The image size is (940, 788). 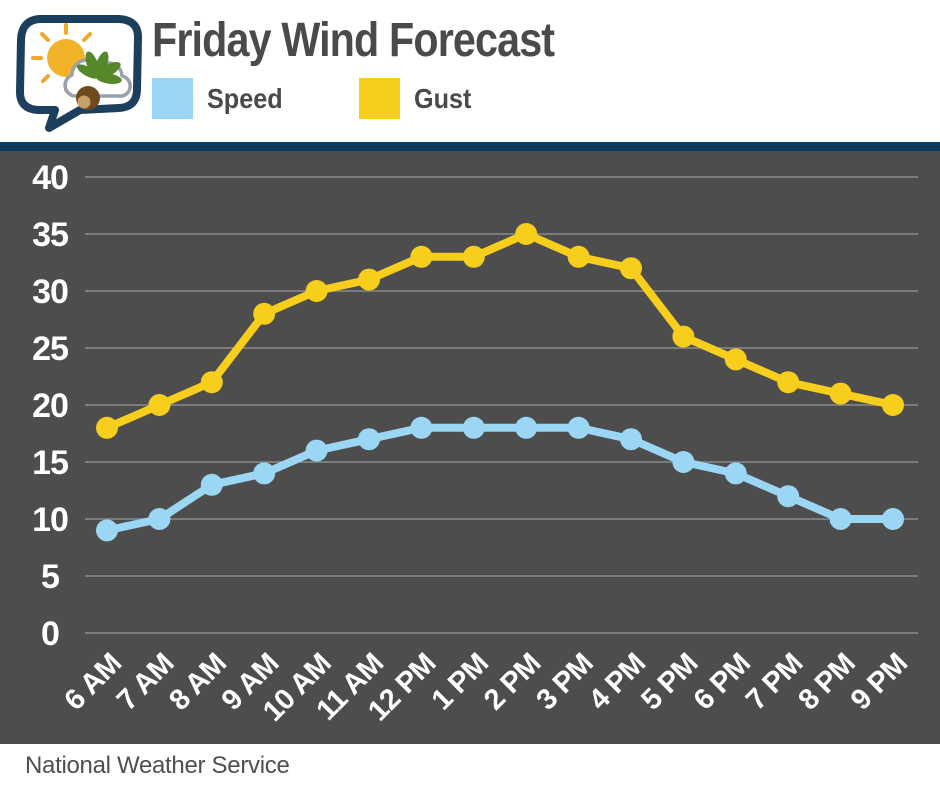 I want to click on legend-item-speed: Speed, so click(x=221, y=99).